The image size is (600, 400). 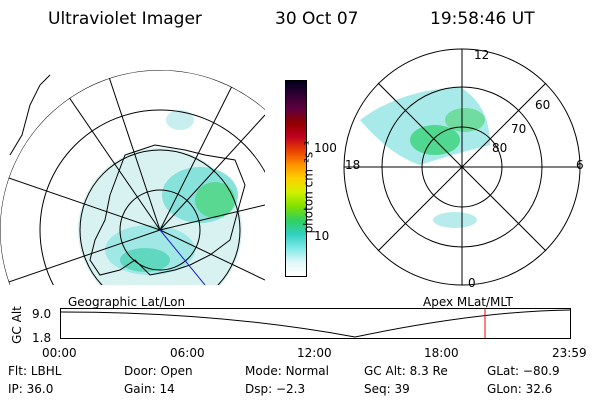 What do you see at coordinates (542, 105) in the screenshot?
I see `lat-label-60: 60` at bounding box center [542, 105].